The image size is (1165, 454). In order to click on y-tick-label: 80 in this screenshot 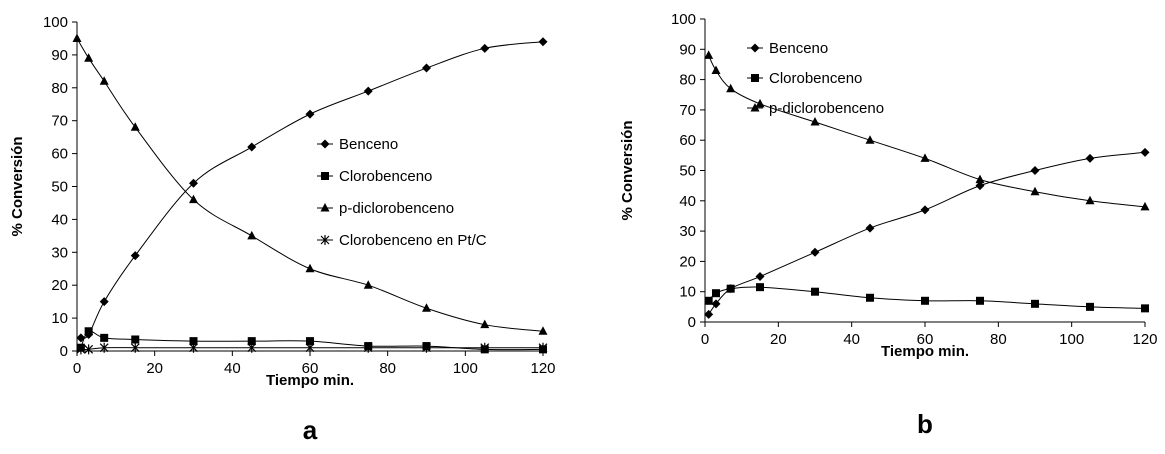, I will do `click(687, 80)`.